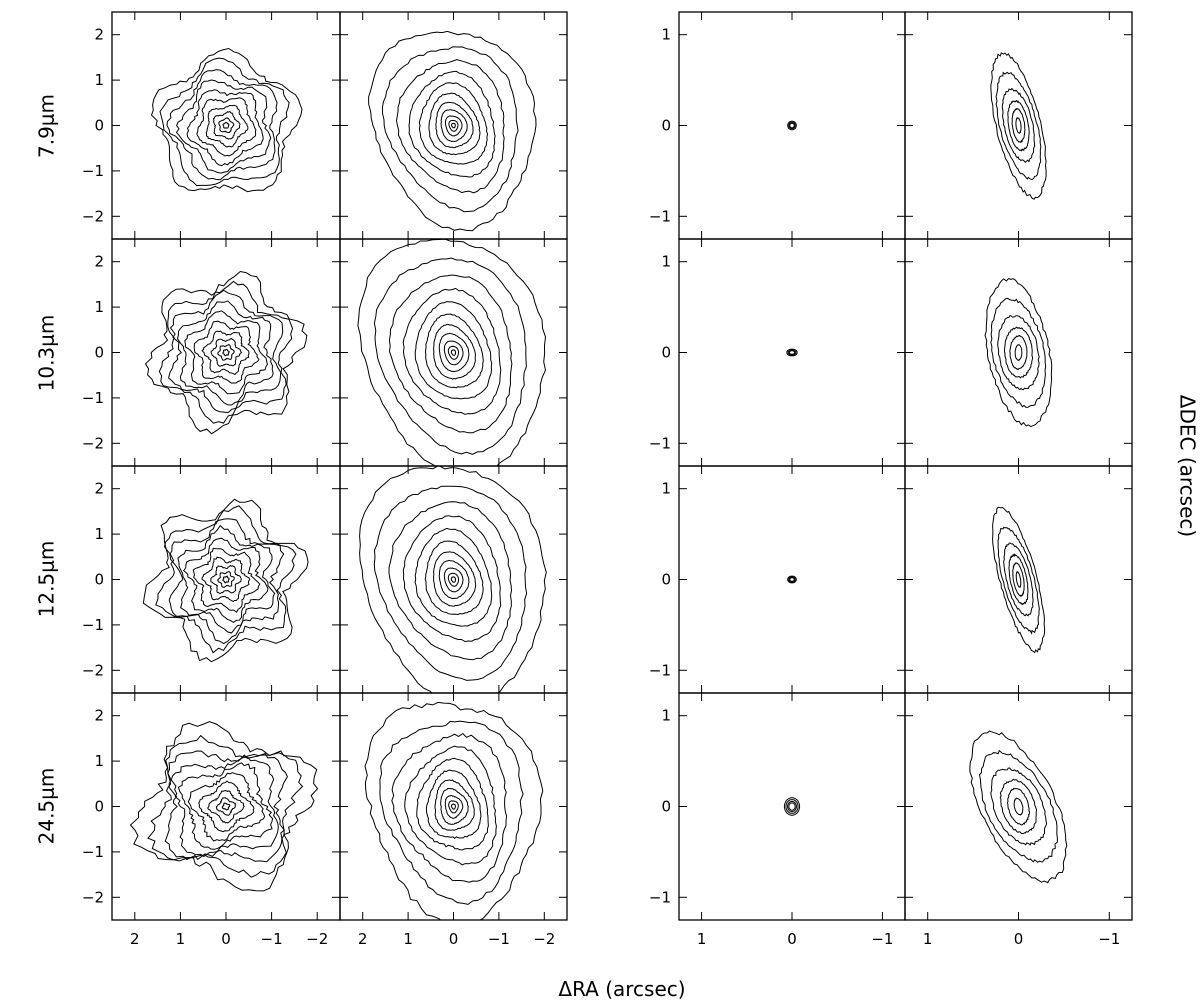 This screenshot has height=1008, width=1204. I want to click on panel-r3-c1: 2 1 0 −1 −2, so click(453, 820).